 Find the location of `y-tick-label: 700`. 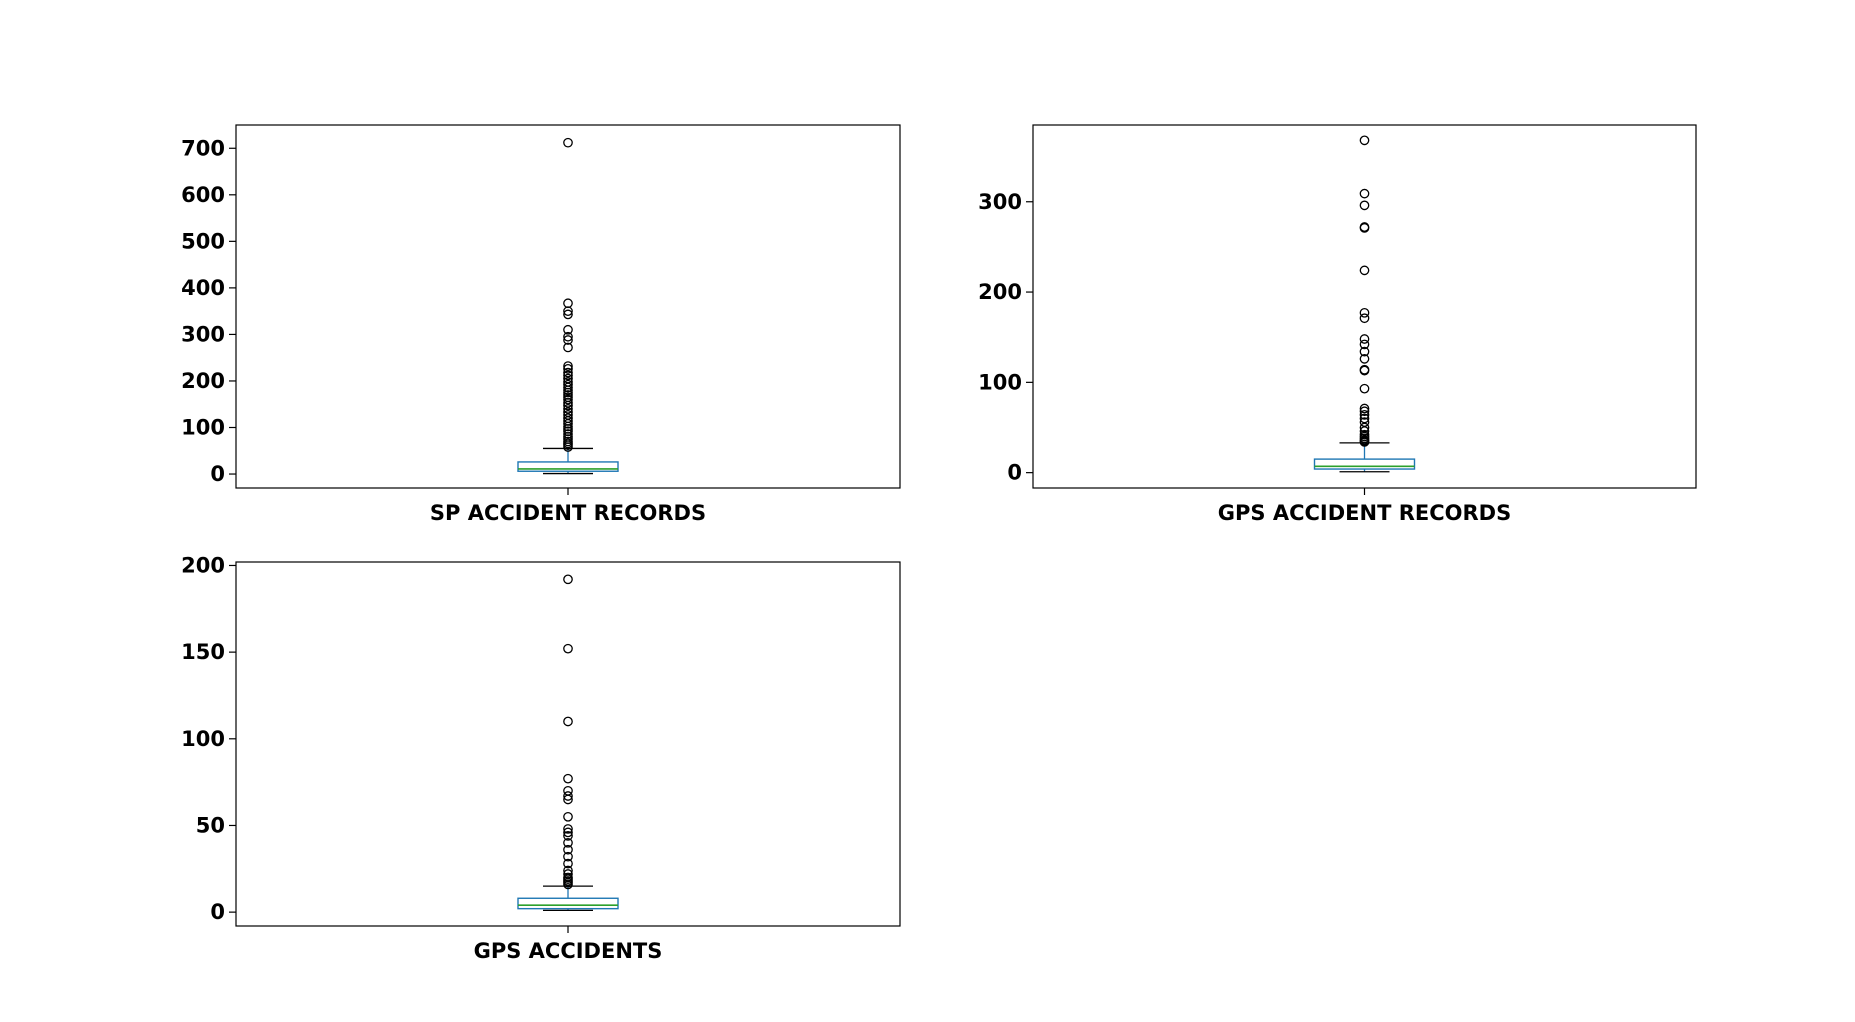

y-tick-label: 700 is located at coordinates (203, 148).